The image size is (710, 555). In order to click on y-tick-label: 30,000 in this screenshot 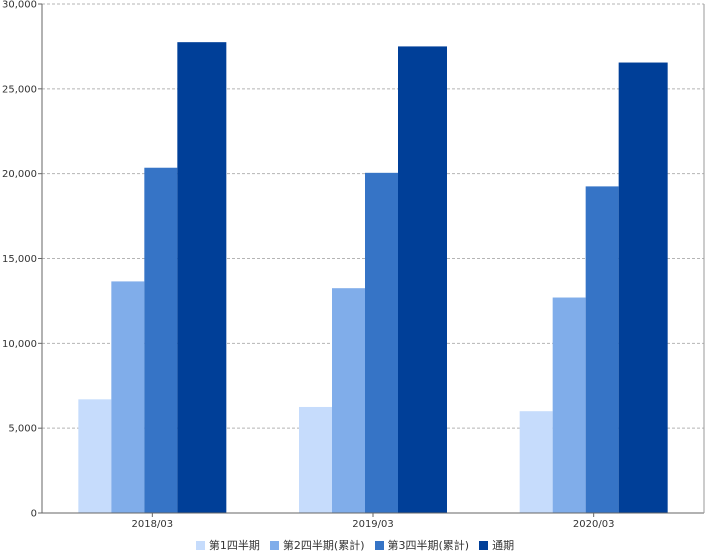, I will do `click(19, 5)`.